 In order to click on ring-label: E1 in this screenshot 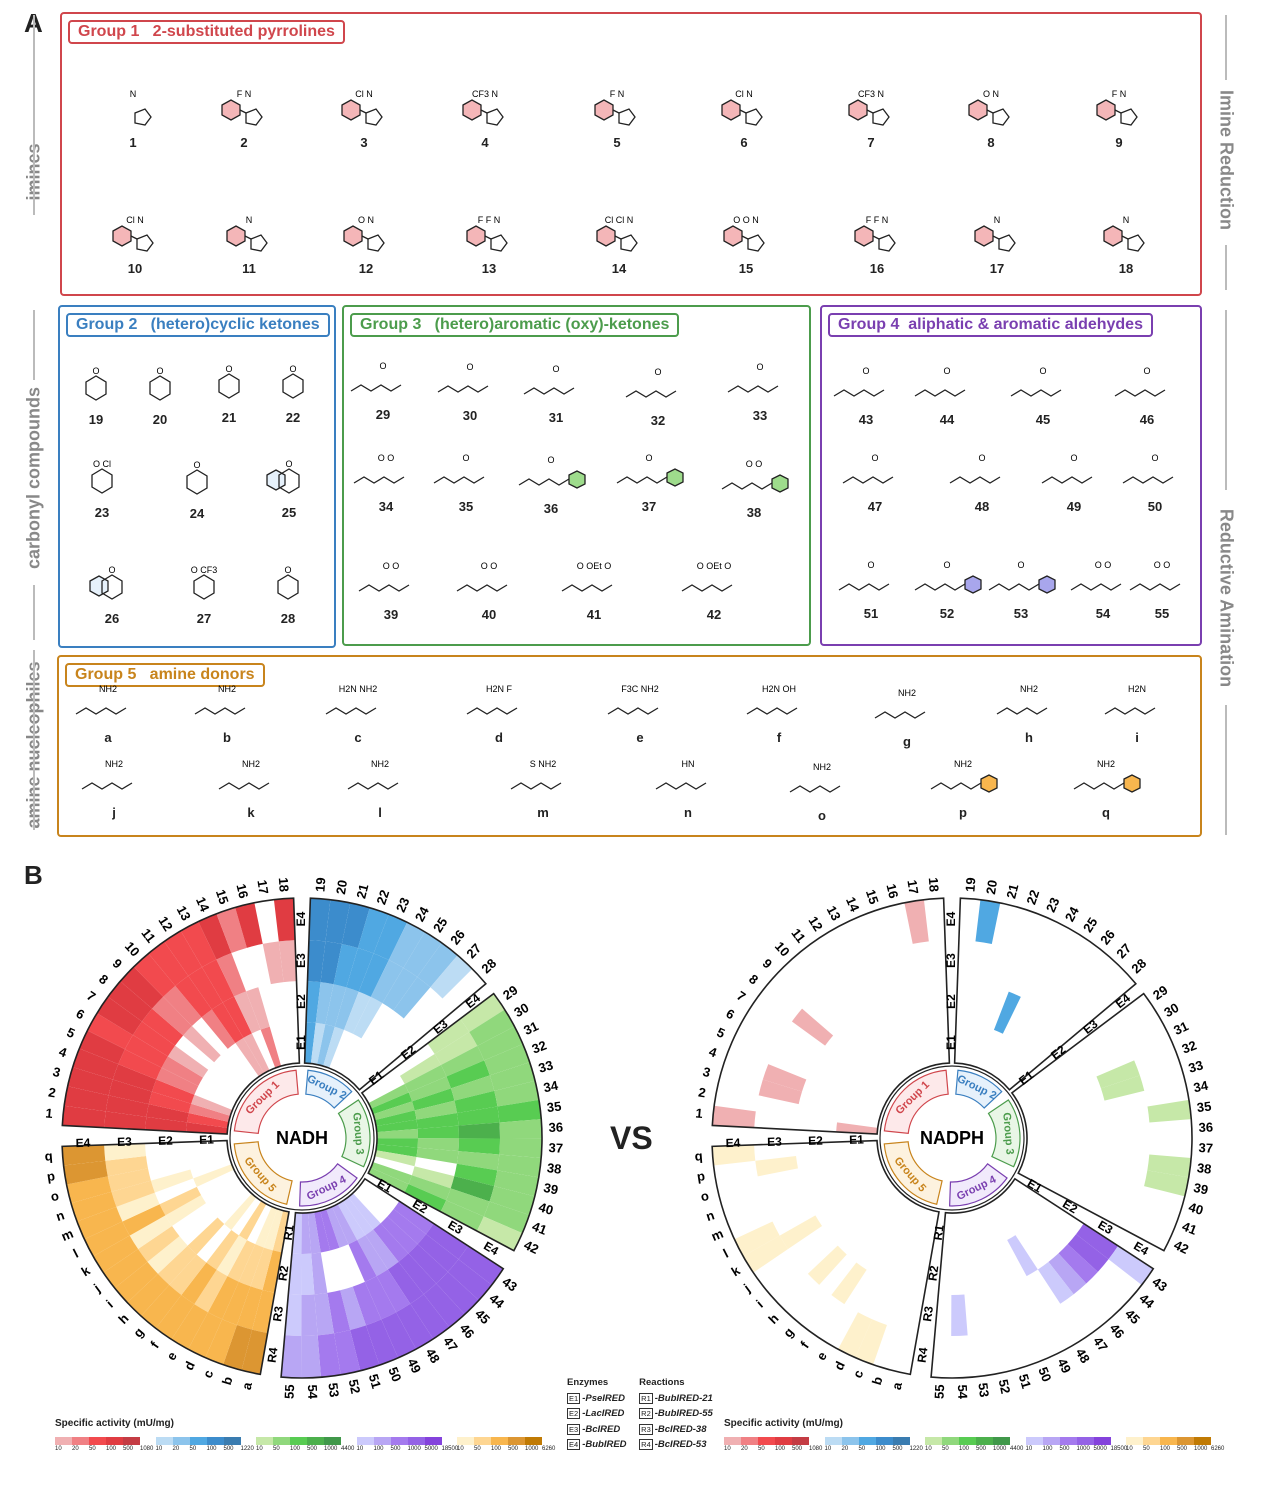, I will do `click(1035, 1186)`.